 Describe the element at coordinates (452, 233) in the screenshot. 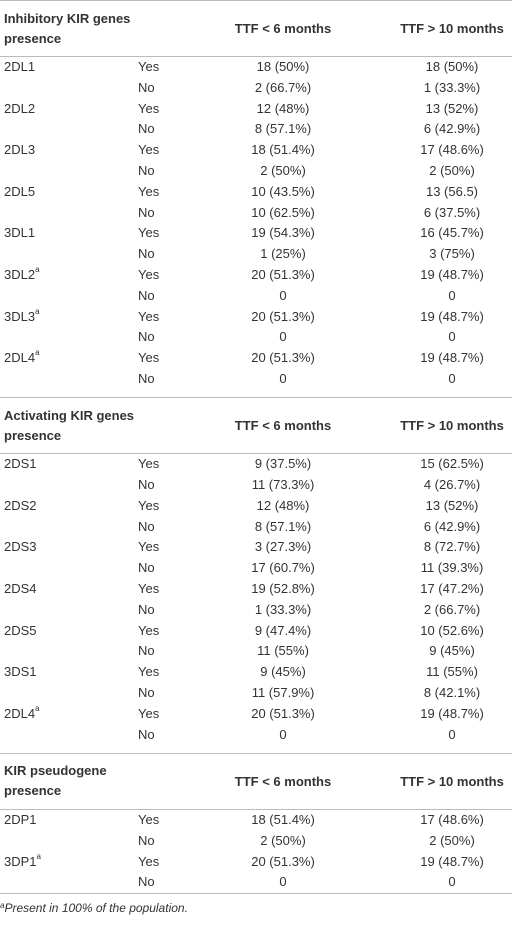

I see `value: 16 (45.7%)` at that location.